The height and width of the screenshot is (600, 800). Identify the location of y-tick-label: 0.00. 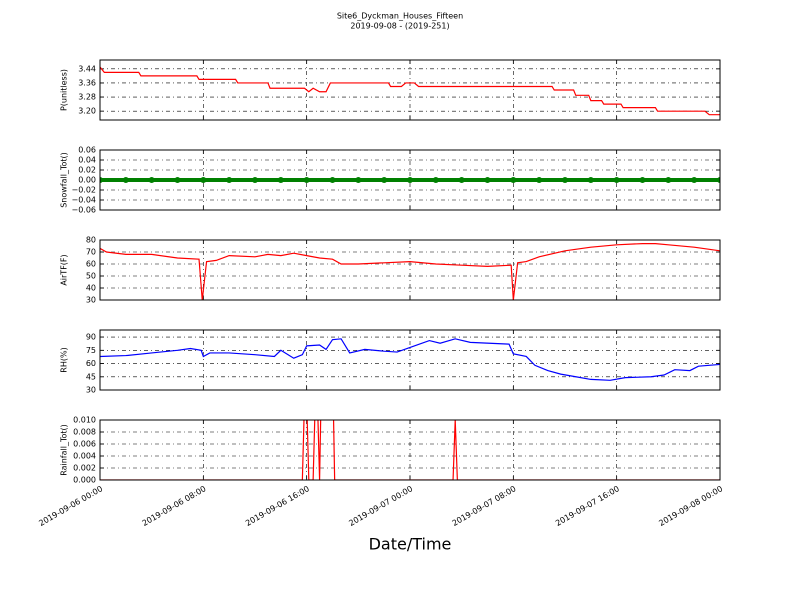
(87, 180).